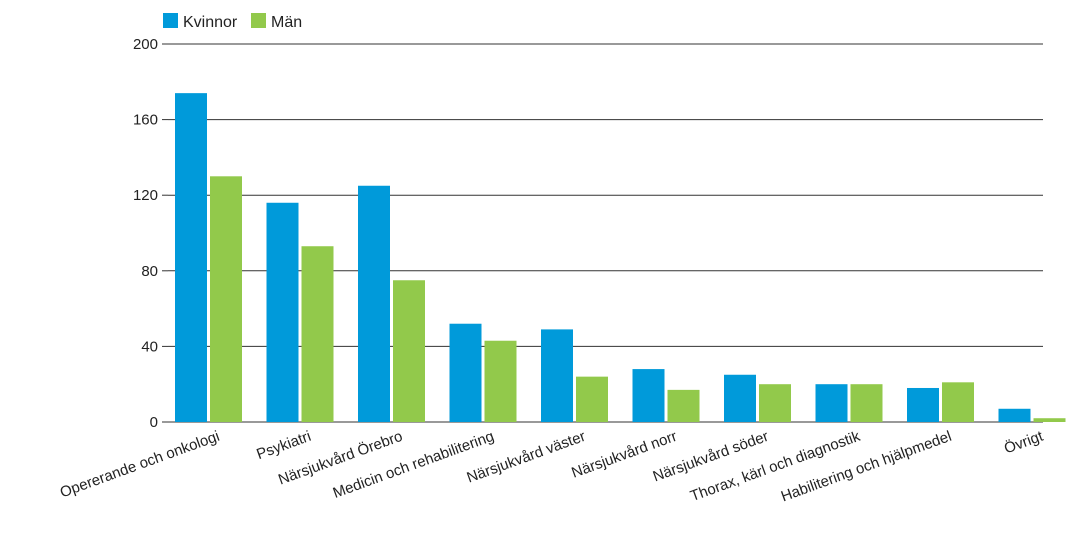 This screenshot has width=1069, height=553. I want to click on legend-label-kvinnor: Kvinnor, so click(210, 22).